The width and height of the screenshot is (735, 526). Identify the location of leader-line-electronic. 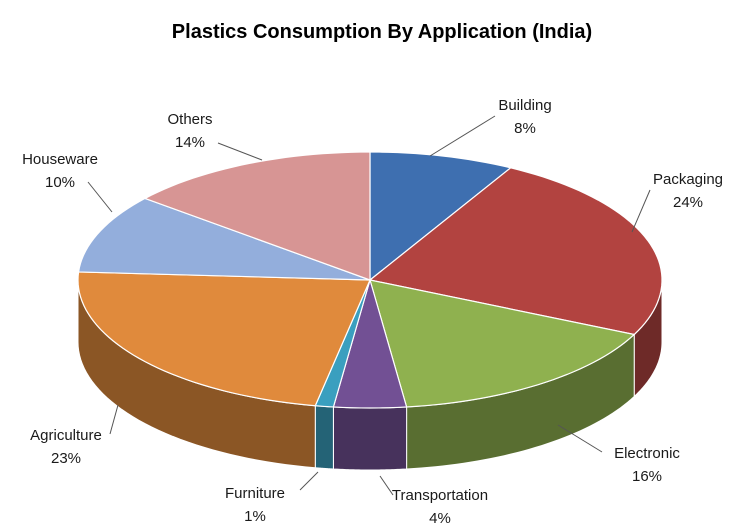
(580, 438).